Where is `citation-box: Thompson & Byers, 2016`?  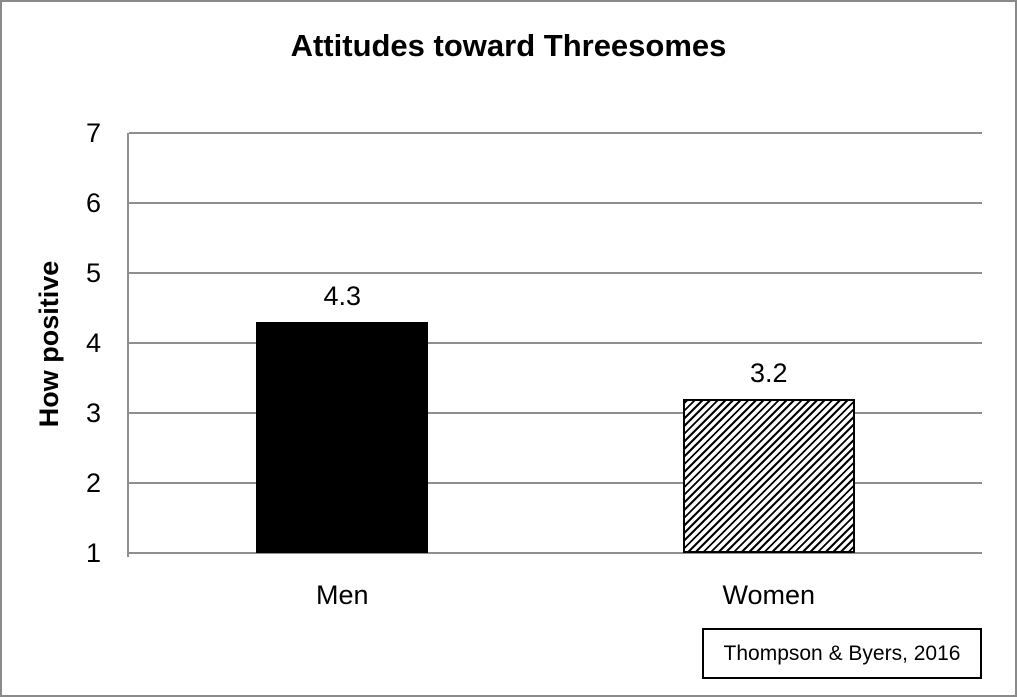
citation-box: Thompson & Byers, 2016 is located at coordinates (842, 653).